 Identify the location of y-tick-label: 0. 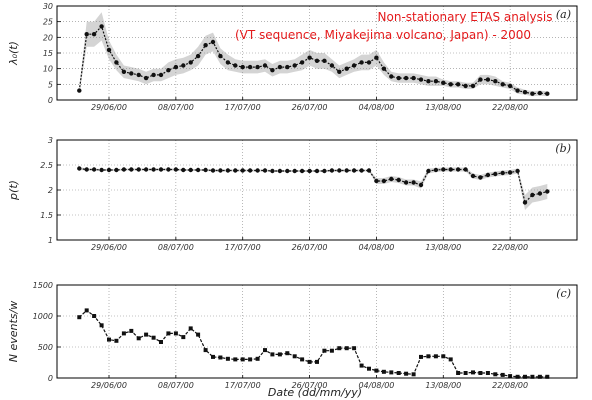
(50, 100).